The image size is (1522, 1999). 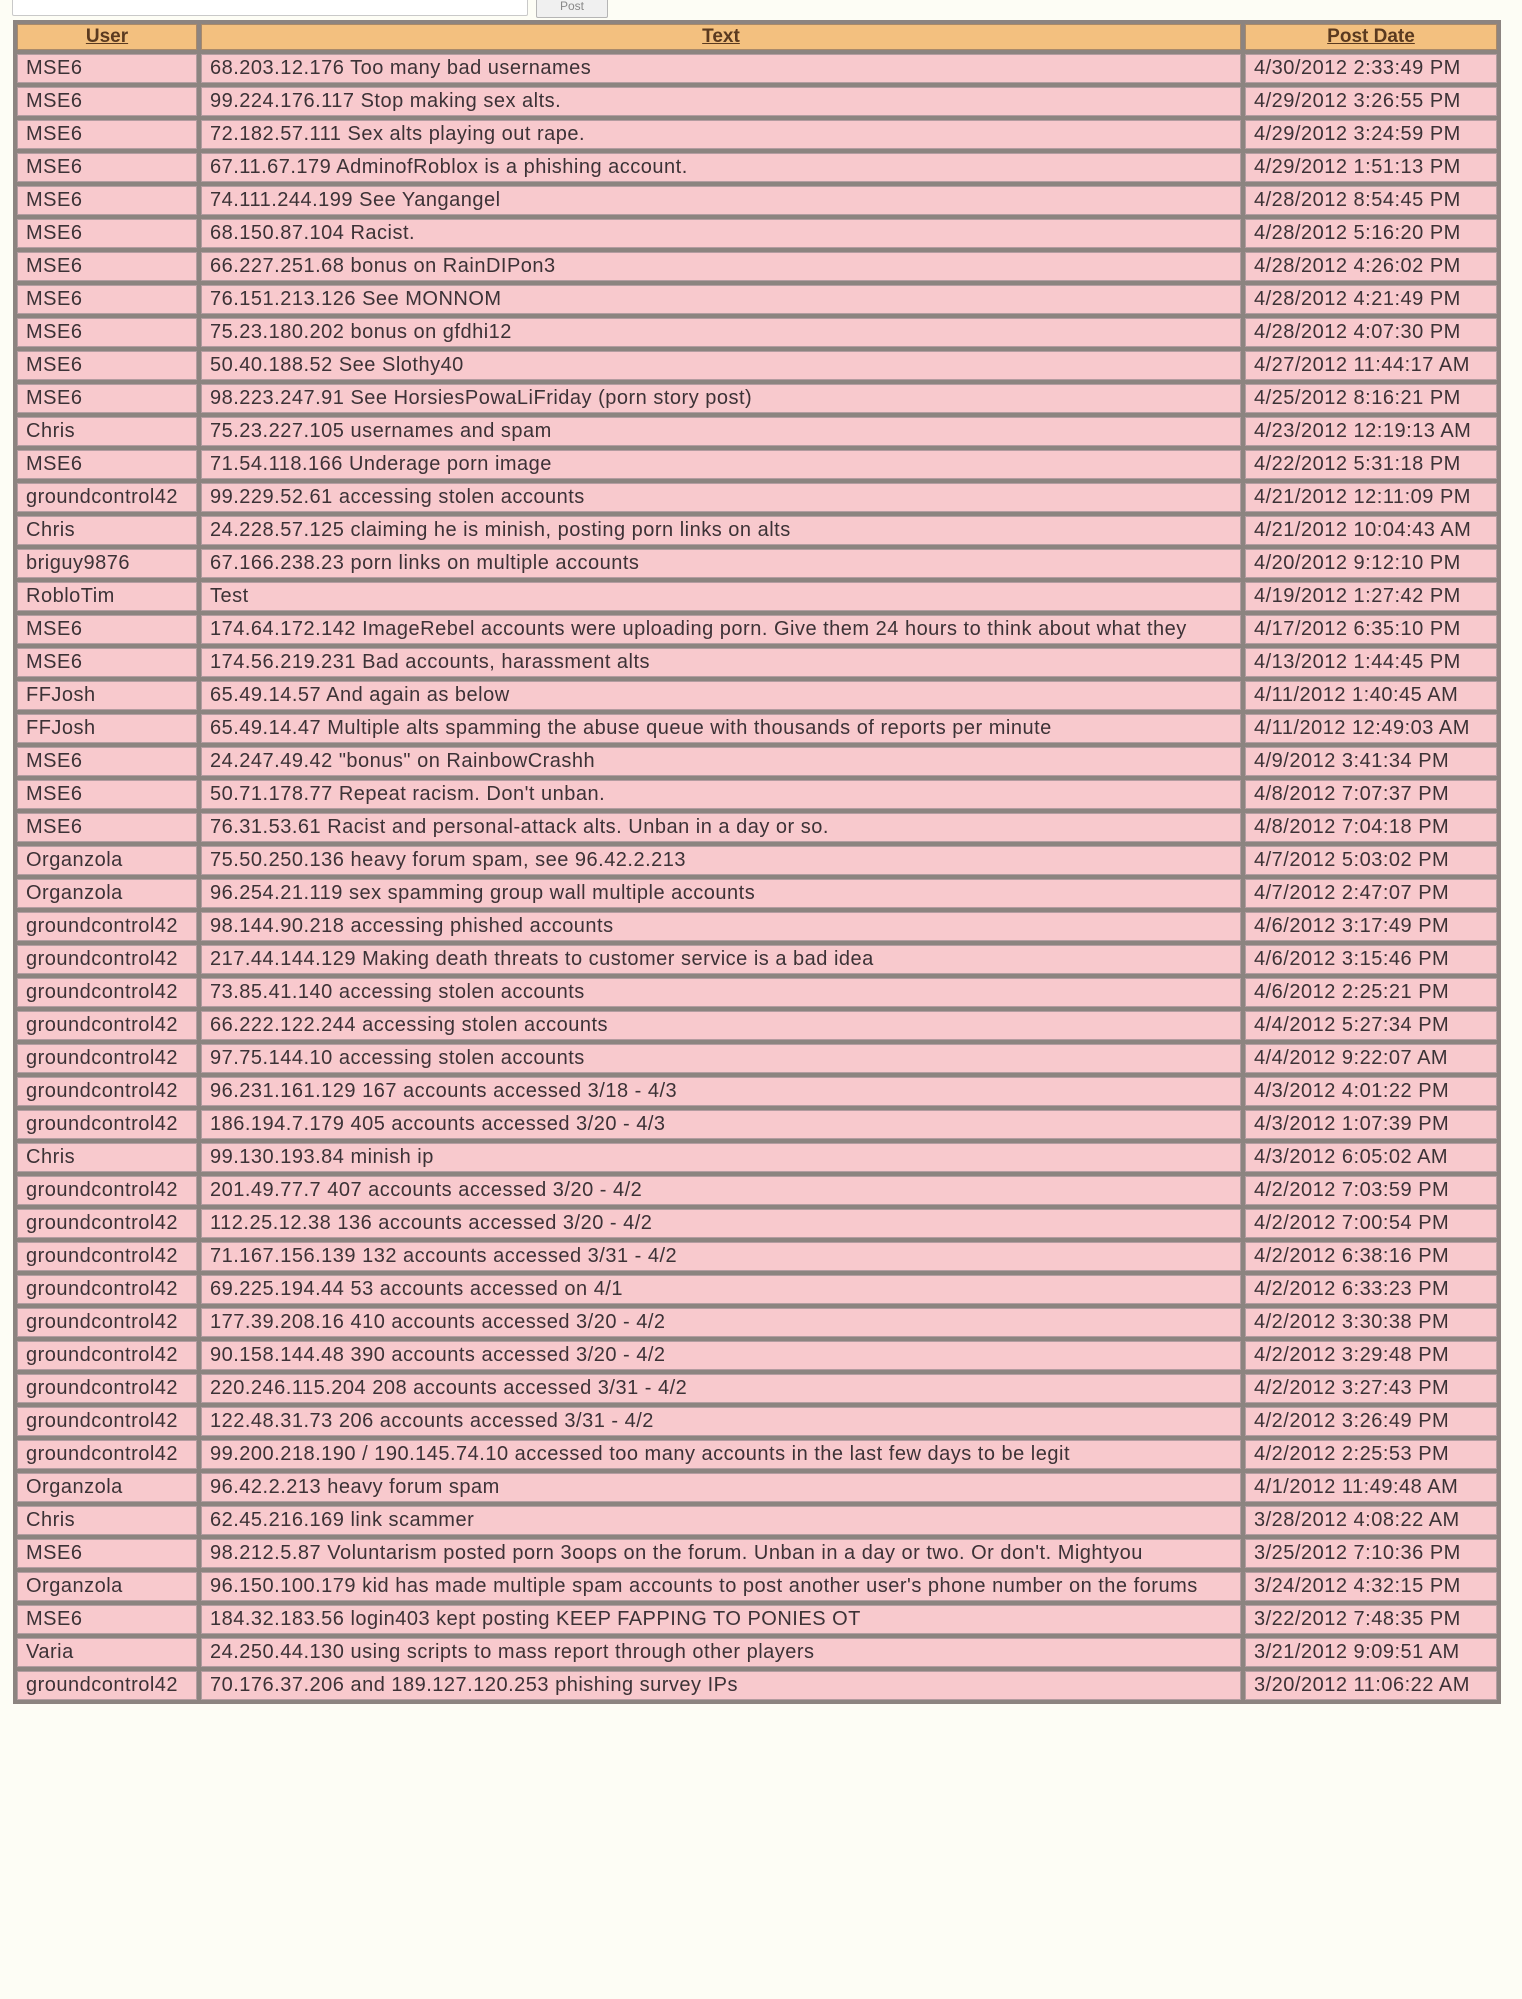 What do you see at coordinates (1371, 1289) in the screenshot?
I see `cell-post-date: 4/2/2012 6:33:23 PM` at bounding box center [1371, 1289].